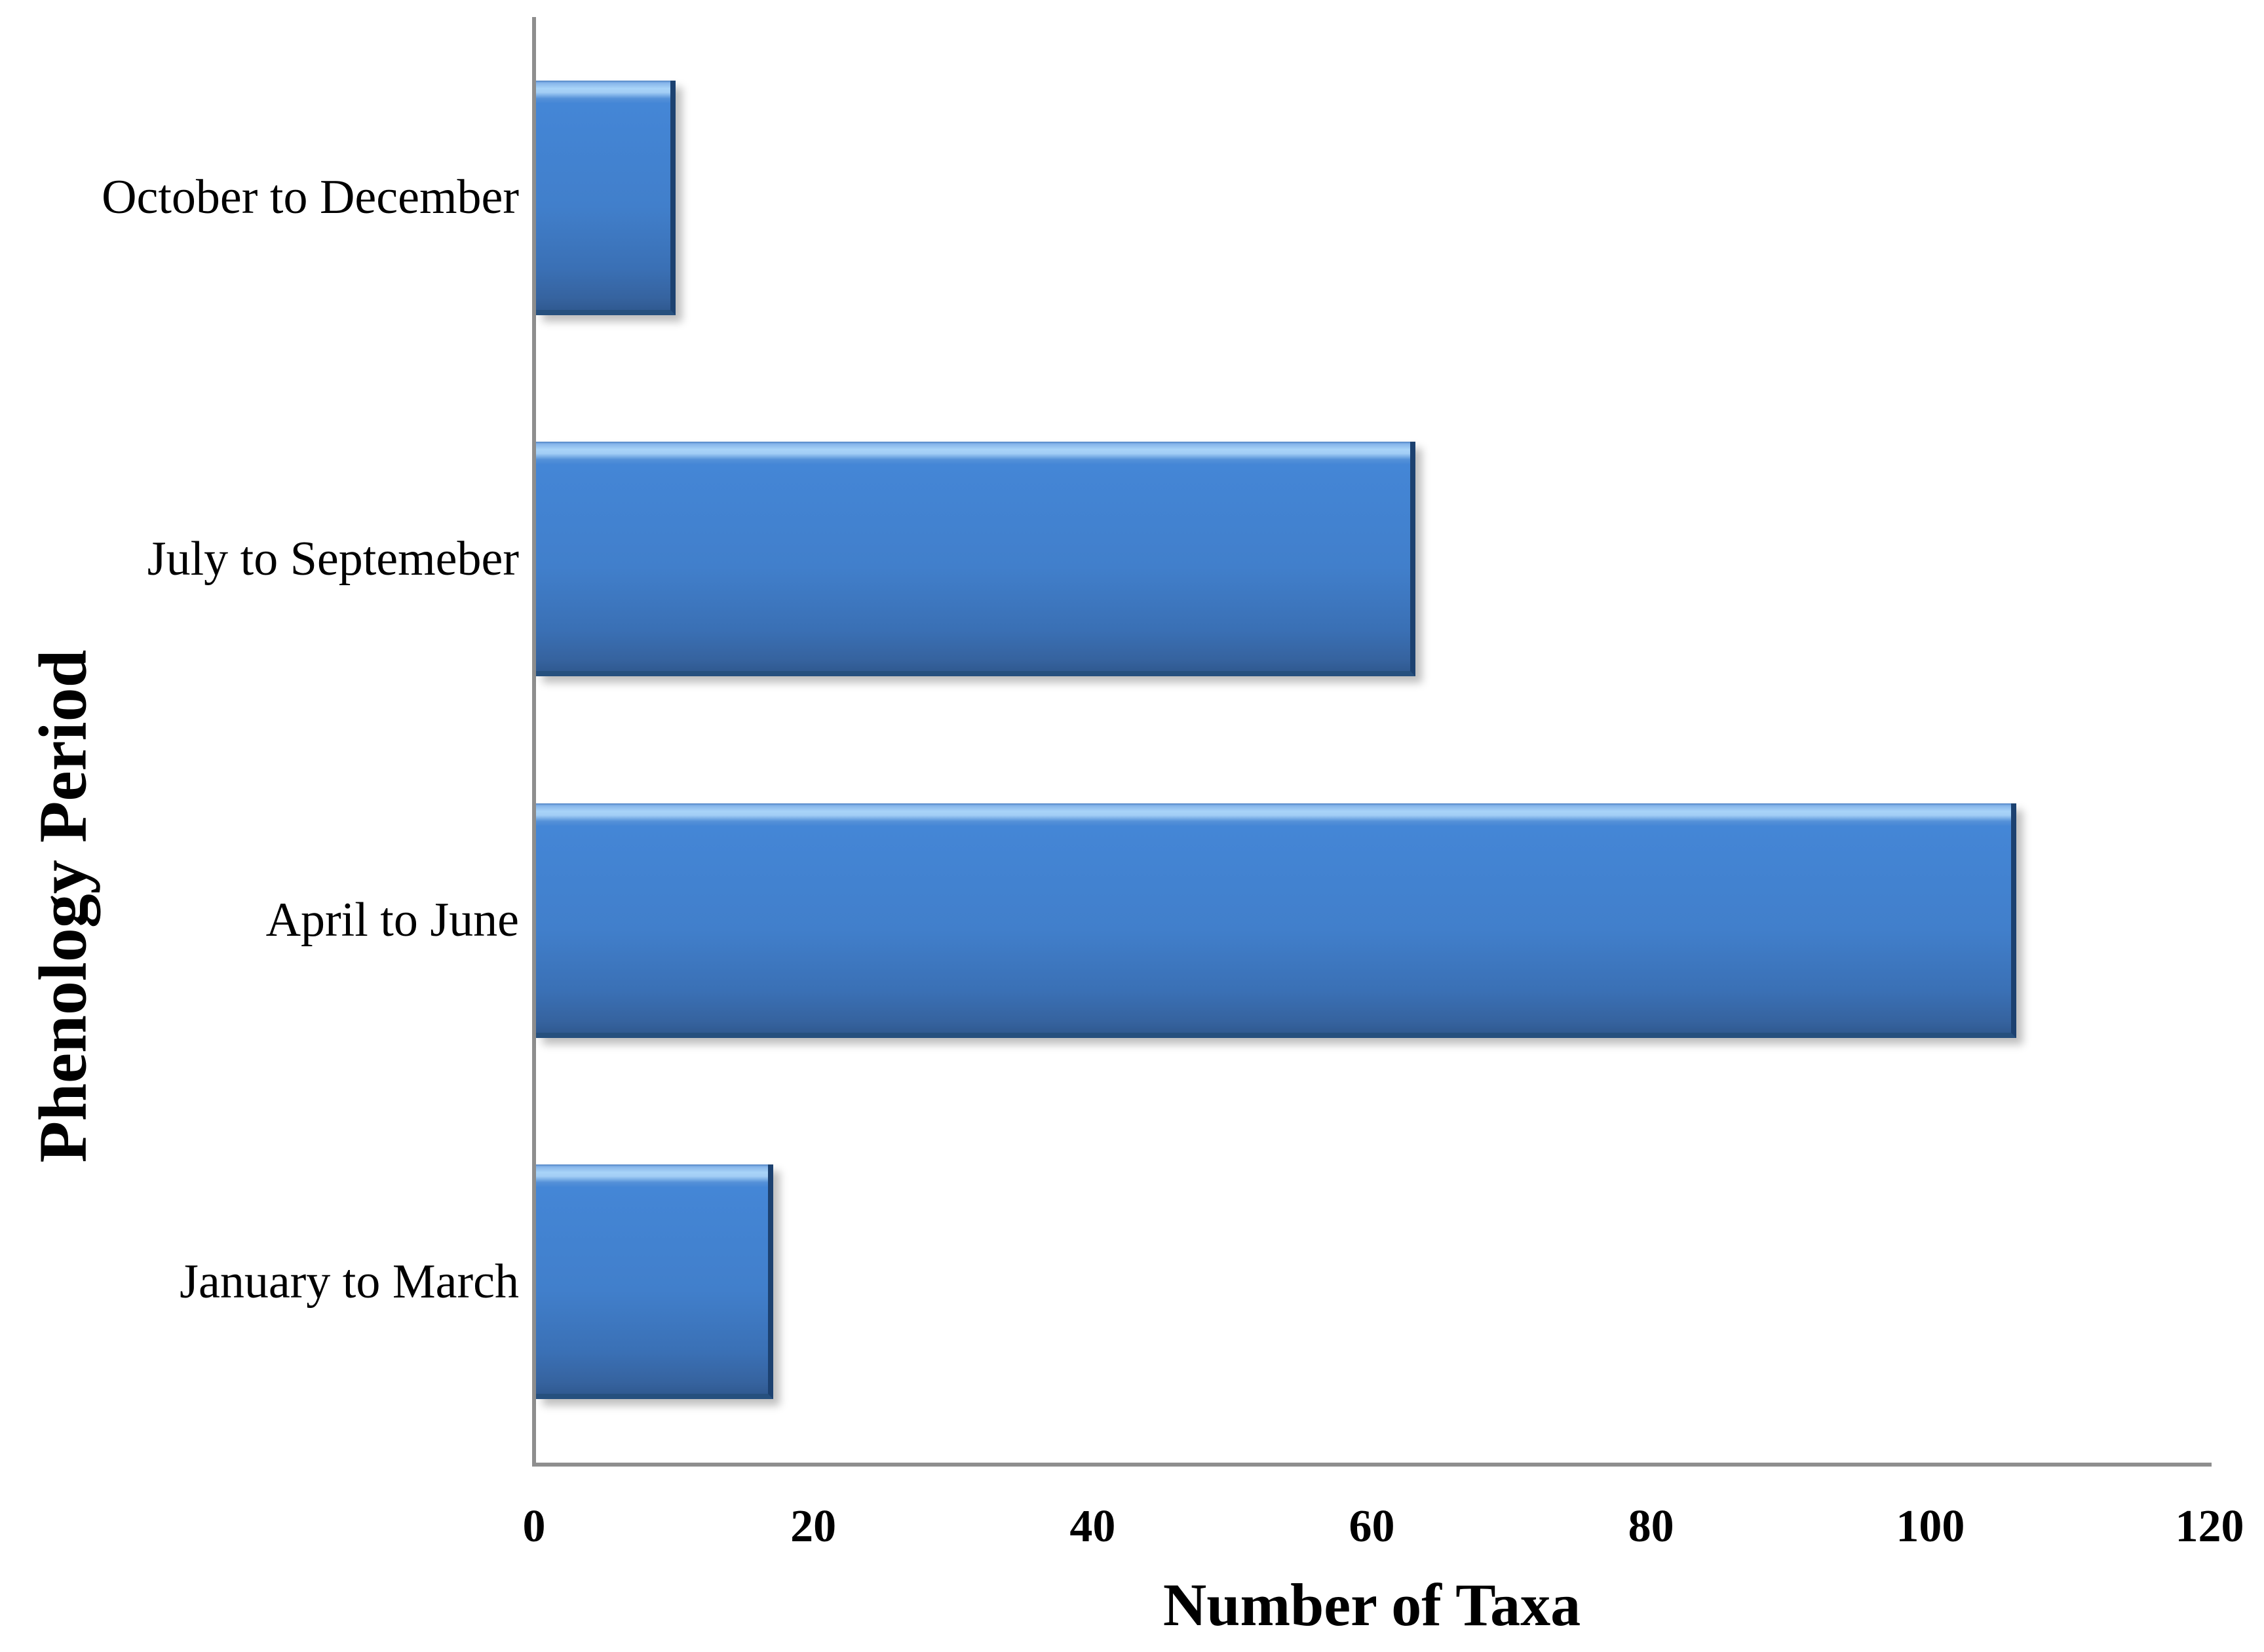  I want to click on x-tick-label-120: 120, so click(2209, 1527).